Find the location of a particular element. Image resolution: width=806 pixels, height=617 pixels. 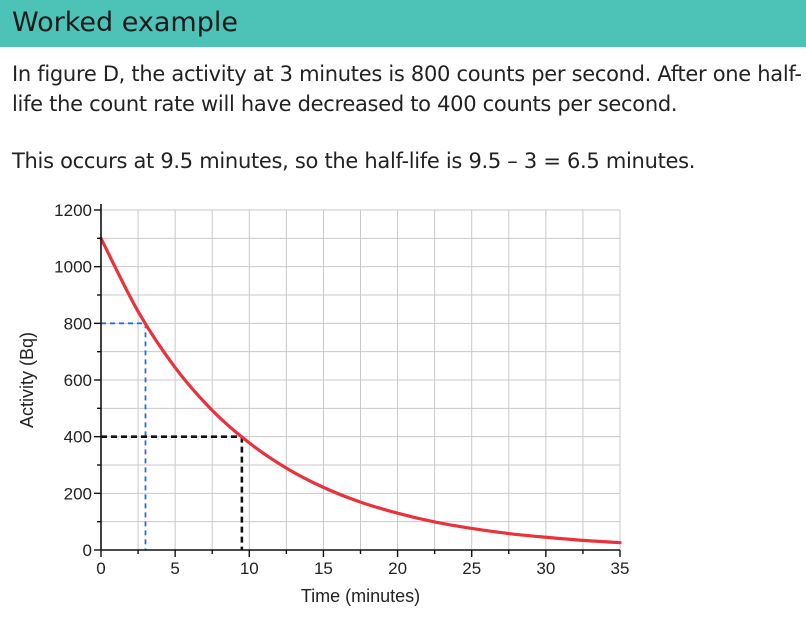

y-tick-label: 1000 is located at coordinates (73, 267).